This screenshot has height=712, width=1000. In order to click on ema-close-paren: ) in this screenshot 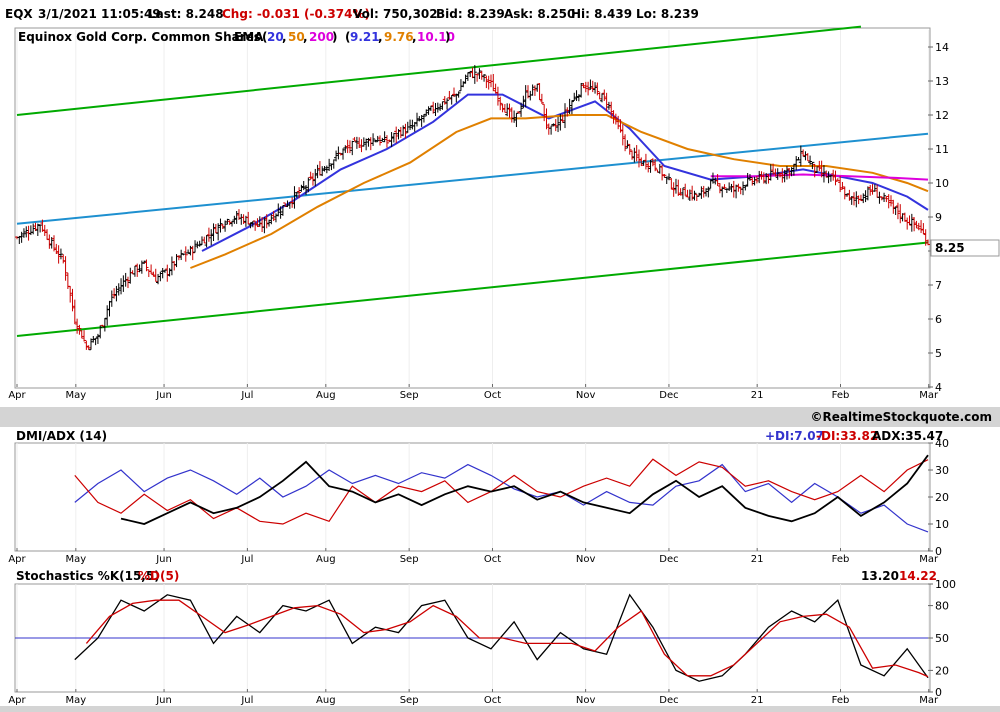, I will do `click(334, 37)`.